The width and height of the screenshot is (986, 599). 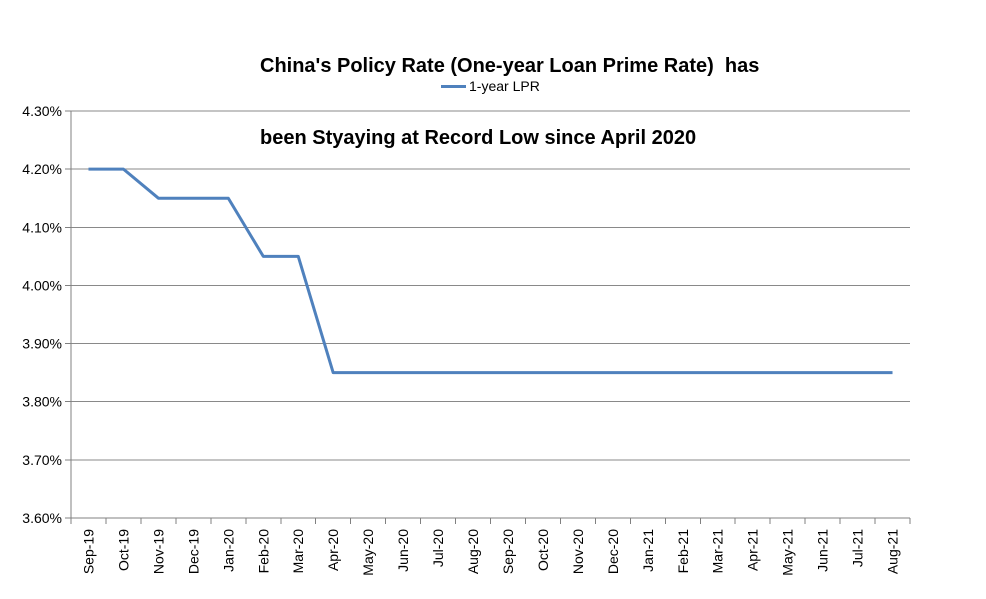 What do you see at coordinates (123, 550) in the screenshot?
I see `x-tick-label: Oct-19` at bounding box center [123, 550].